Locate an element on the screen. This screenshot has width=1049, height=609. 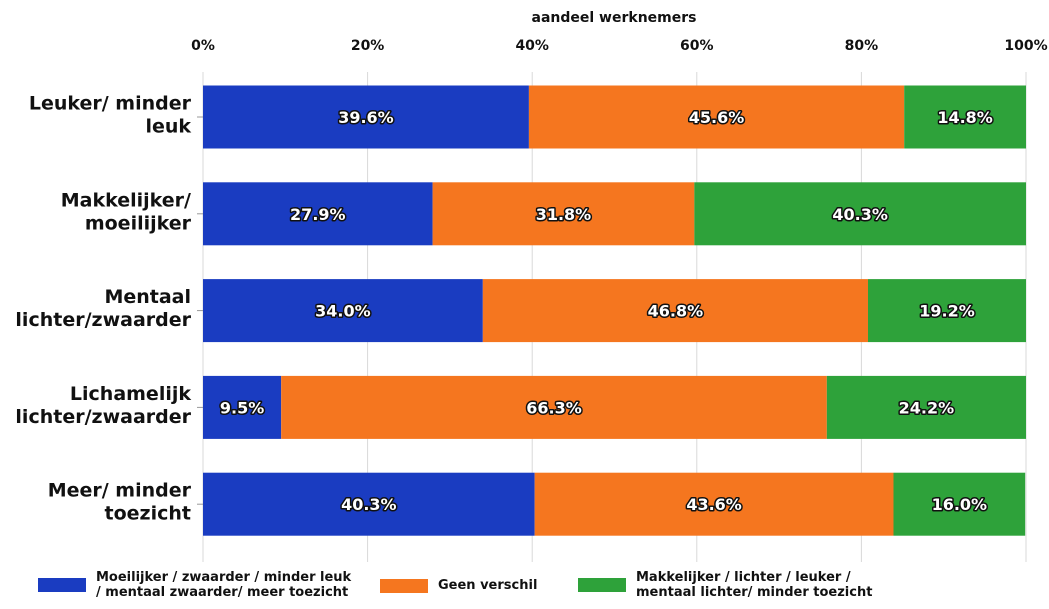
data-label: 46.8% is located at coordinates (676, 311).